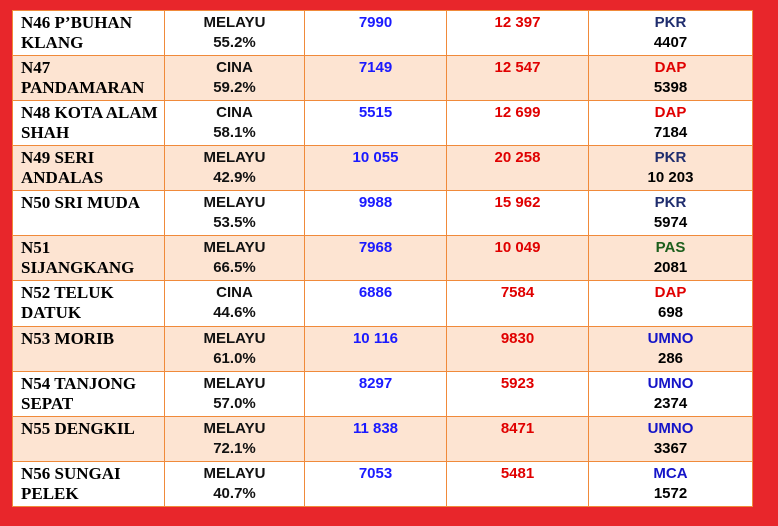  I want to click on seat-cell: N55 DENGKIL, so click(88, 438).